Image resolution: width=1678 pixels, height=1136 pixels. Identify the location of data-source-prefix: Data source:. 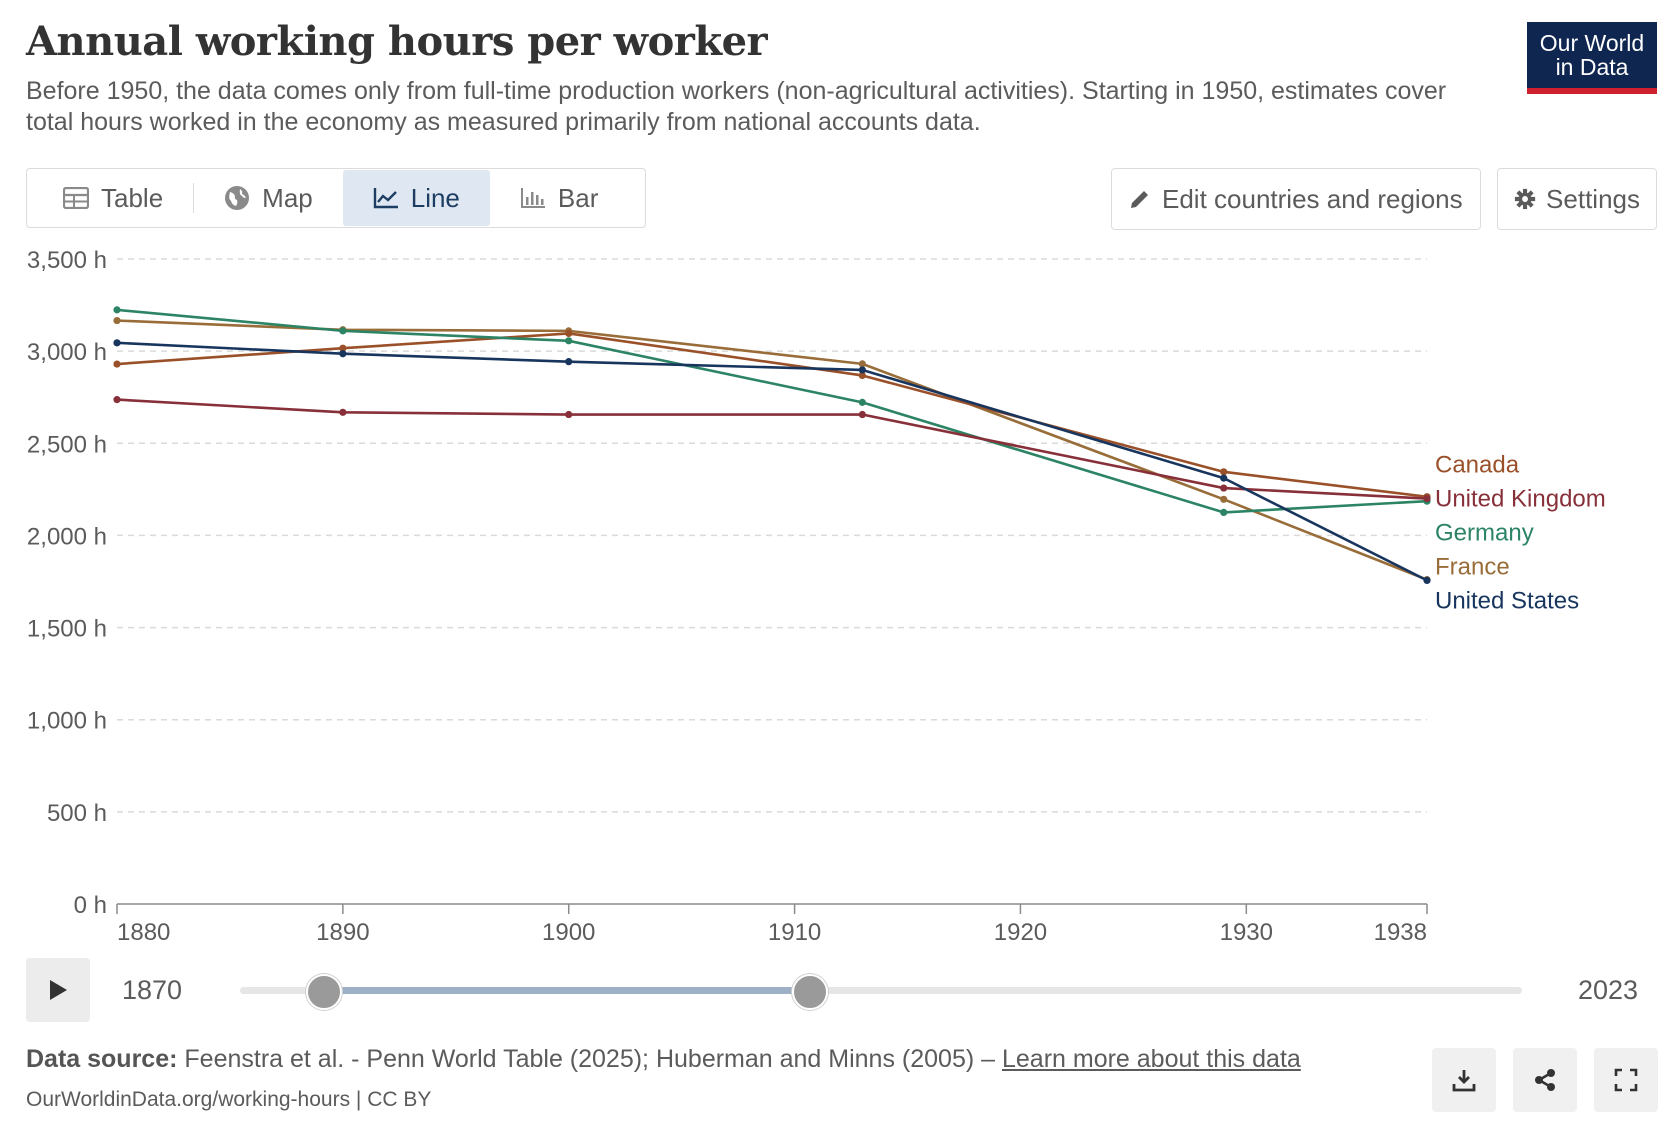
(102, 1059).